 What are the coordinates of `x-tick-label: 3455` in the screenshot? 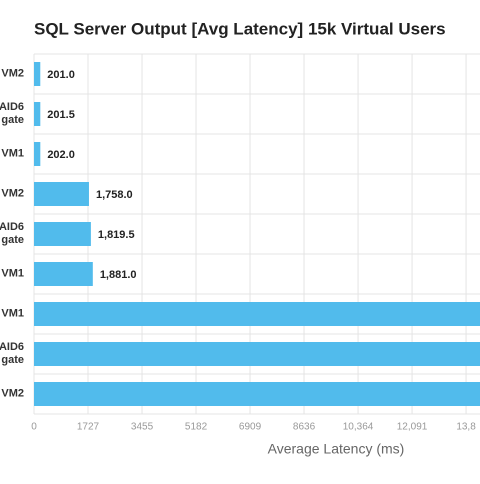 It's located at (142, 427).